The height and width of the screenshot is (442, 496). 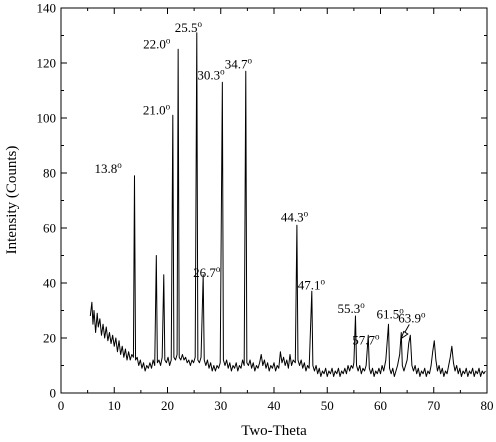 I want to click on y-axis-title: Intensity (Counts), so click(x=12, y=200).